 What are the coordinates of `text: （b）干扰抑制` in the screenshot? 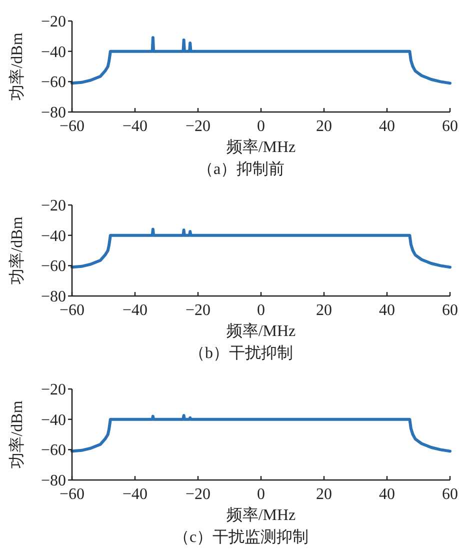 It's located at (241, 353).